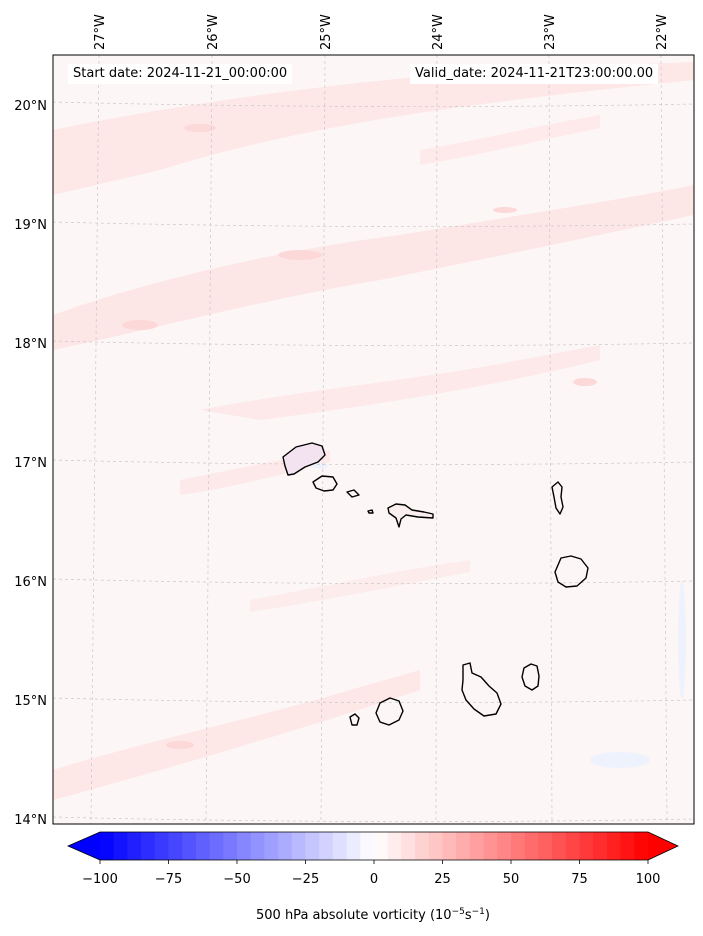  What do you see at coordinates (95, 439) in the screenshot?
I see `gridline-lon-27w` at bounding box center [95, 439].